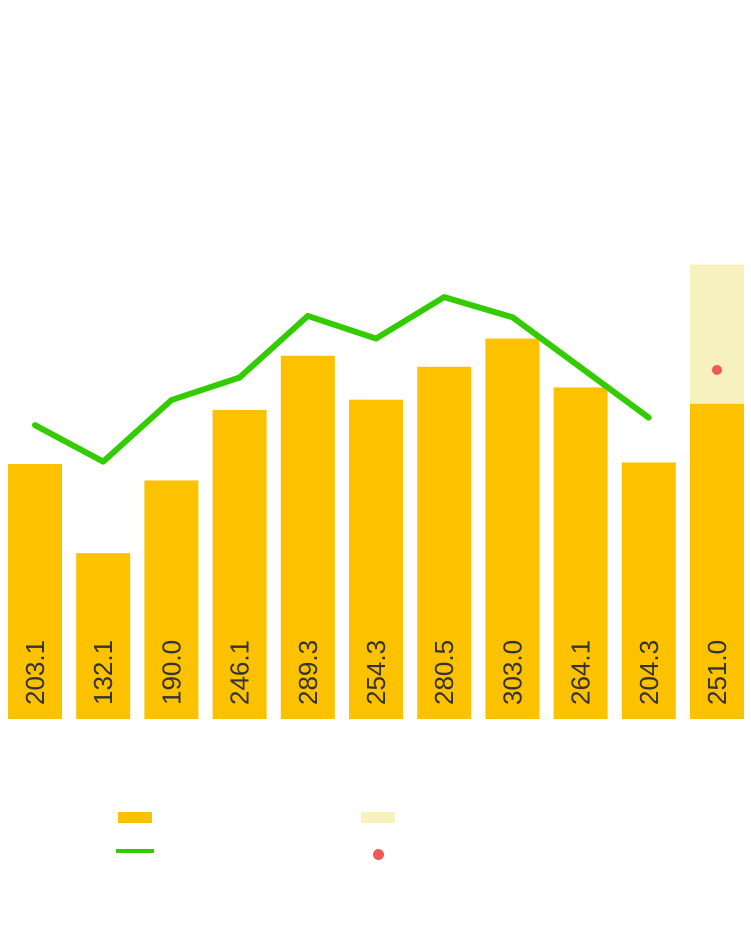  Describe the element at coordinates (512, 672) in the screenshot. I see `bar-value-label: 303.0` at that location.